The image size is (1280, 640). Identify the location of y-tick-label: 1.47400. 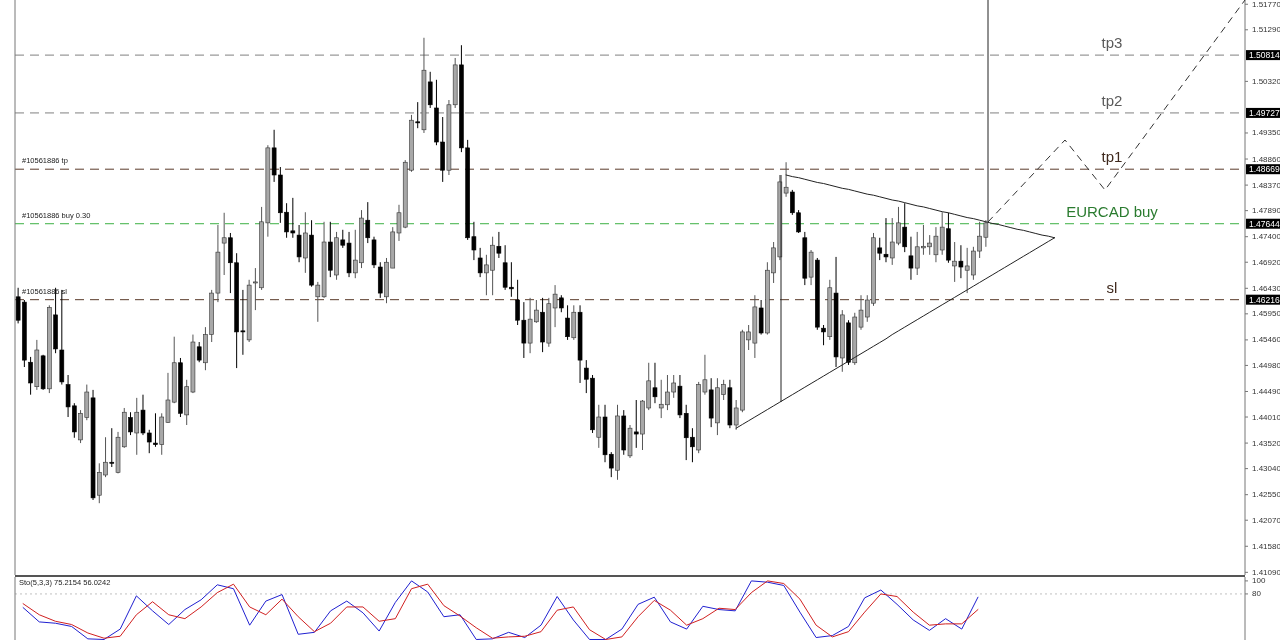
(1266, 237).